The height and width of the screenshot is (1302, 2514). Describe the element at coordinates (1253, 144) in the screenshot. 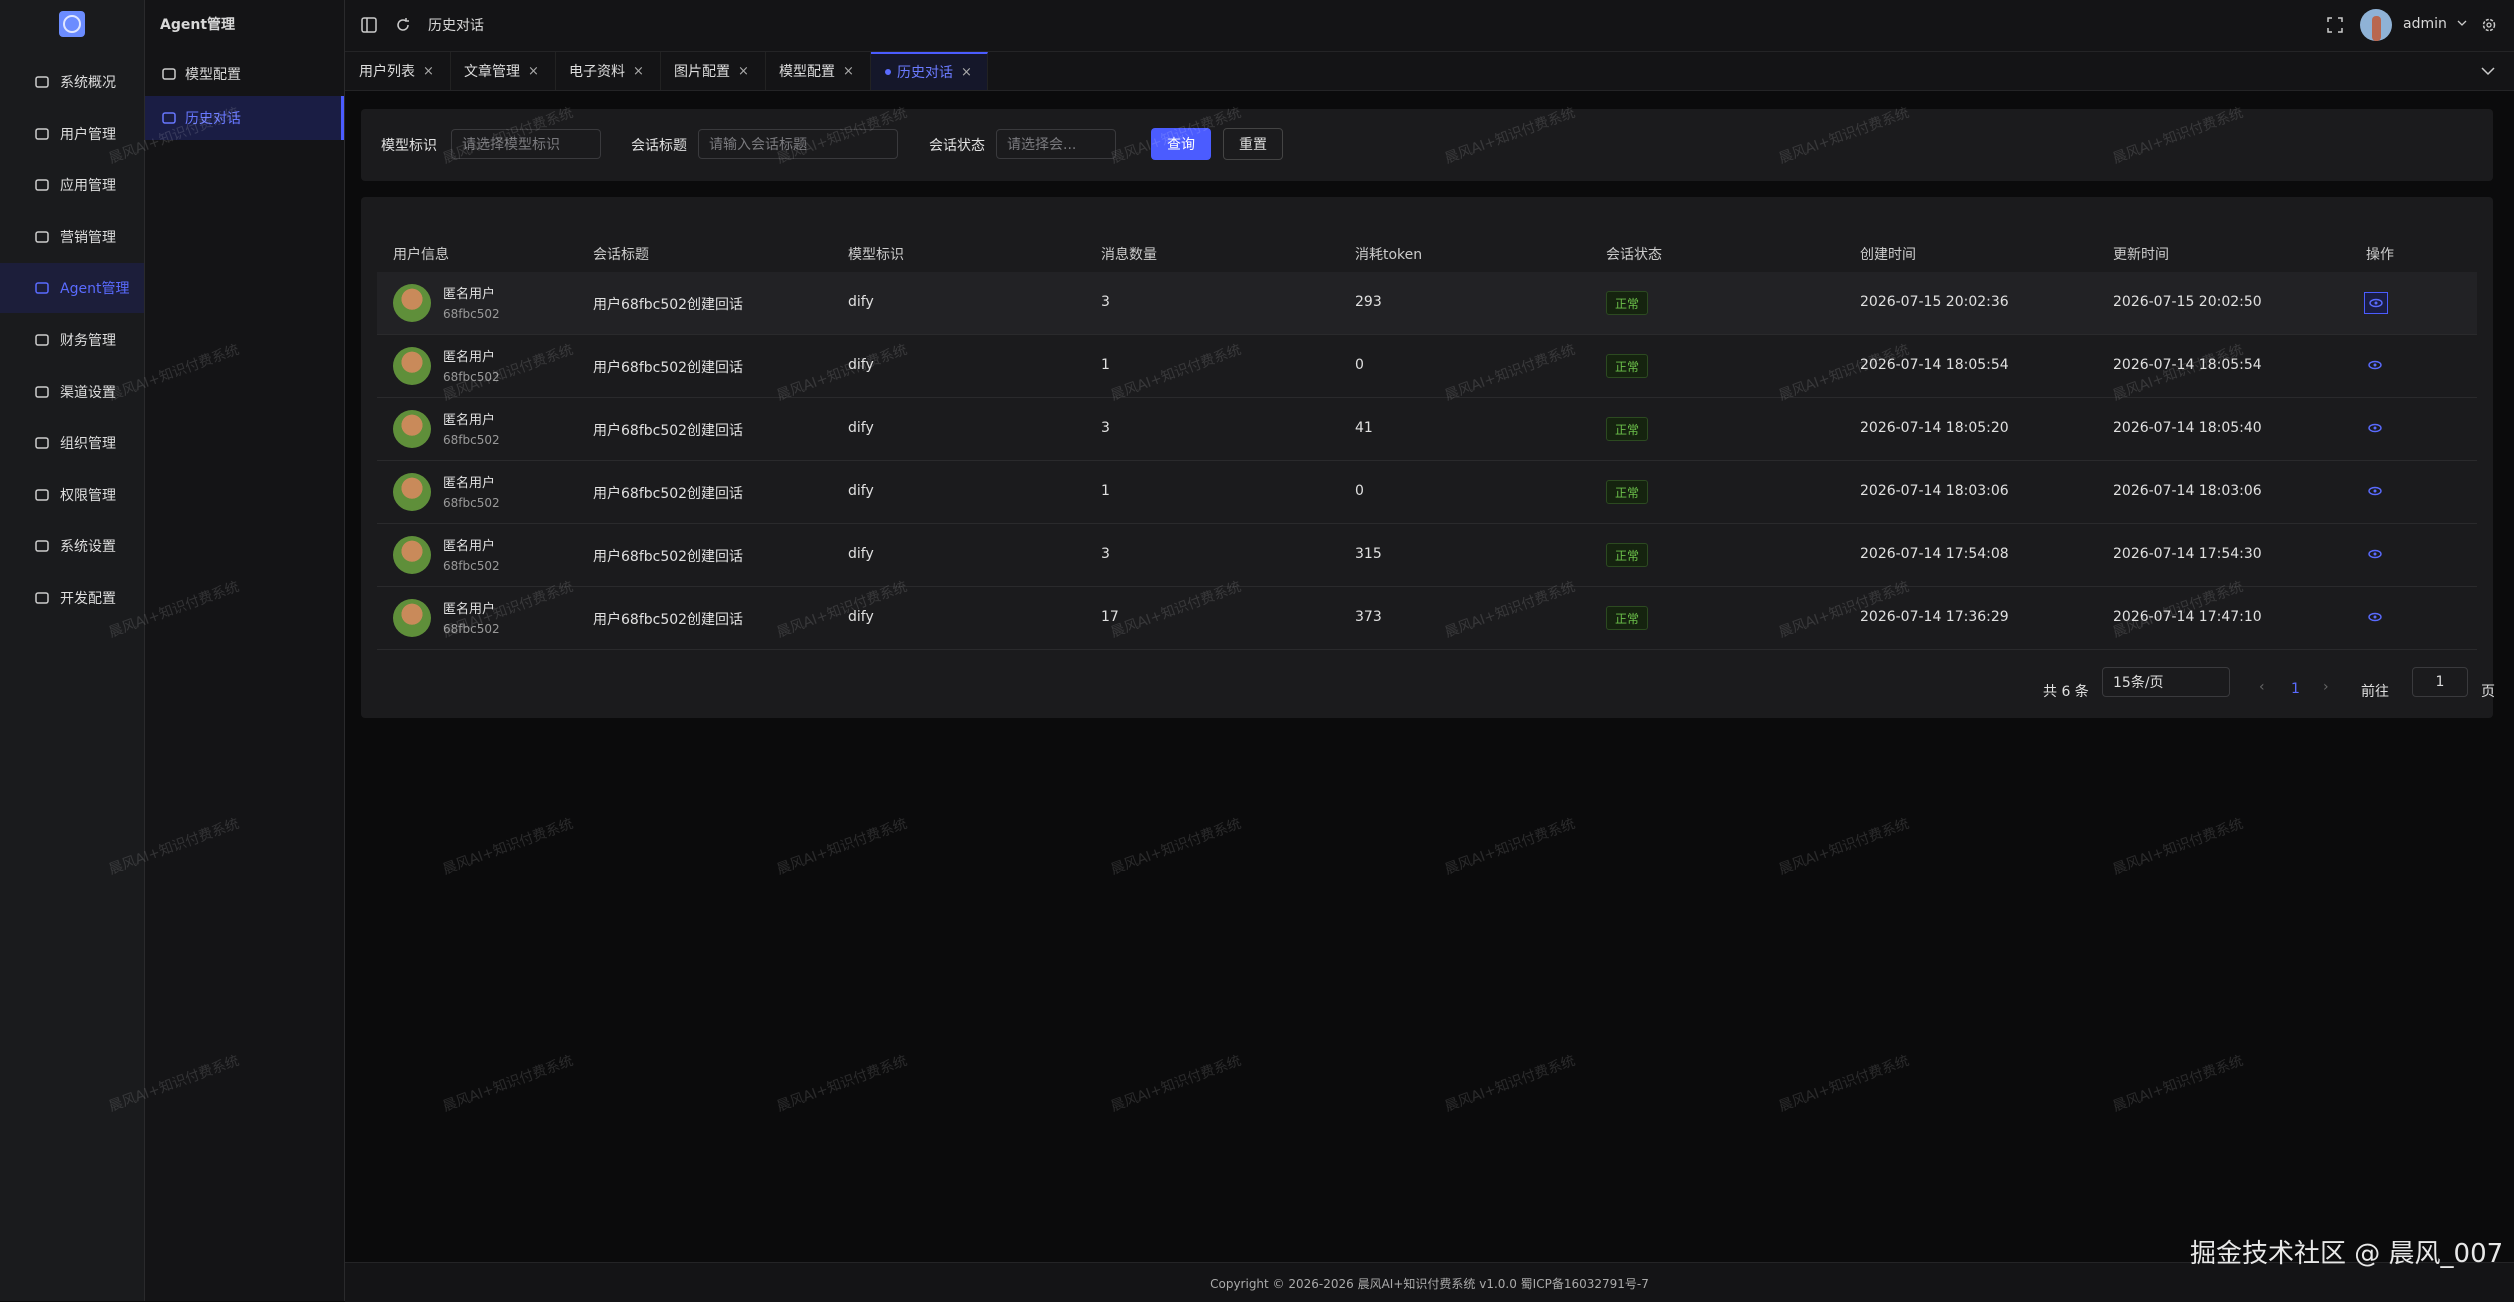

I see `reset-button: 重置` at that location.